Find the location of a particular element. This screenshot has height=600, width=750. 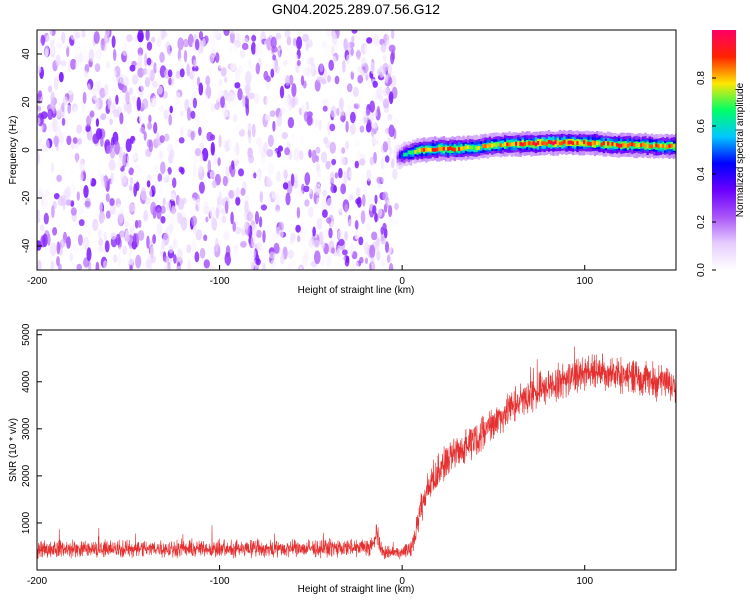

x-tick-label: -100 is located at coordinates (220, 581).